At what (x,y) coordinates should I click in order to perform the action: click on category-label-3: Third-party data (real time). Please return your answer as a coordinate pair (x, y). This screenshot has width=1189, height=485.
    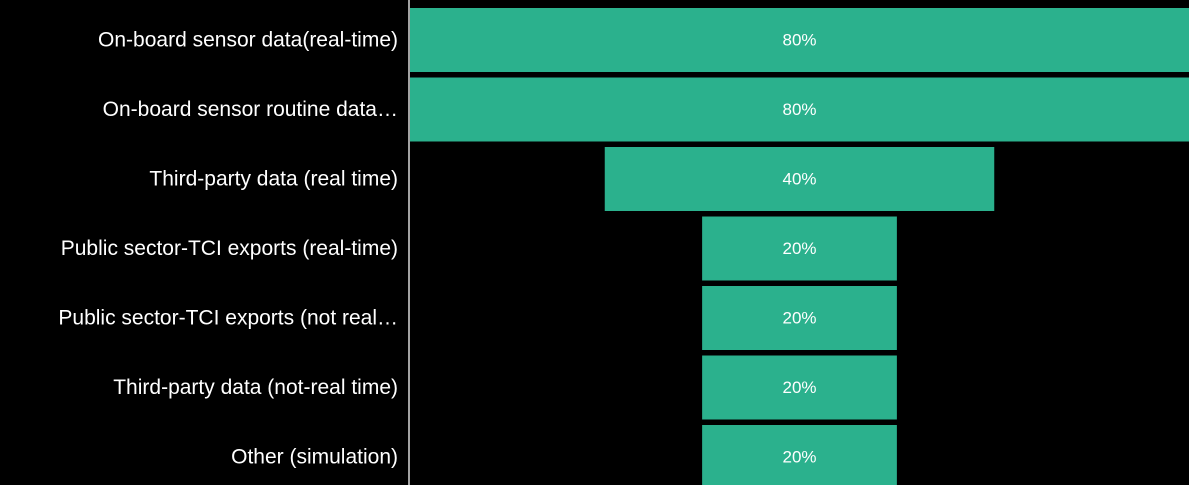
    Looking at the image, I should click on (273, 179).